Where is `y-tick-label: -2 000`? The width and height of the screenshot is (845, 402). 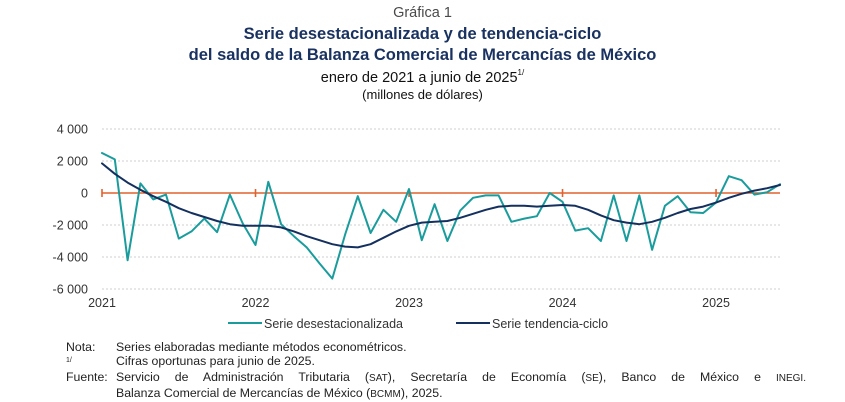
y-tick-label: -2 000 is located at coordinates (70, 226).